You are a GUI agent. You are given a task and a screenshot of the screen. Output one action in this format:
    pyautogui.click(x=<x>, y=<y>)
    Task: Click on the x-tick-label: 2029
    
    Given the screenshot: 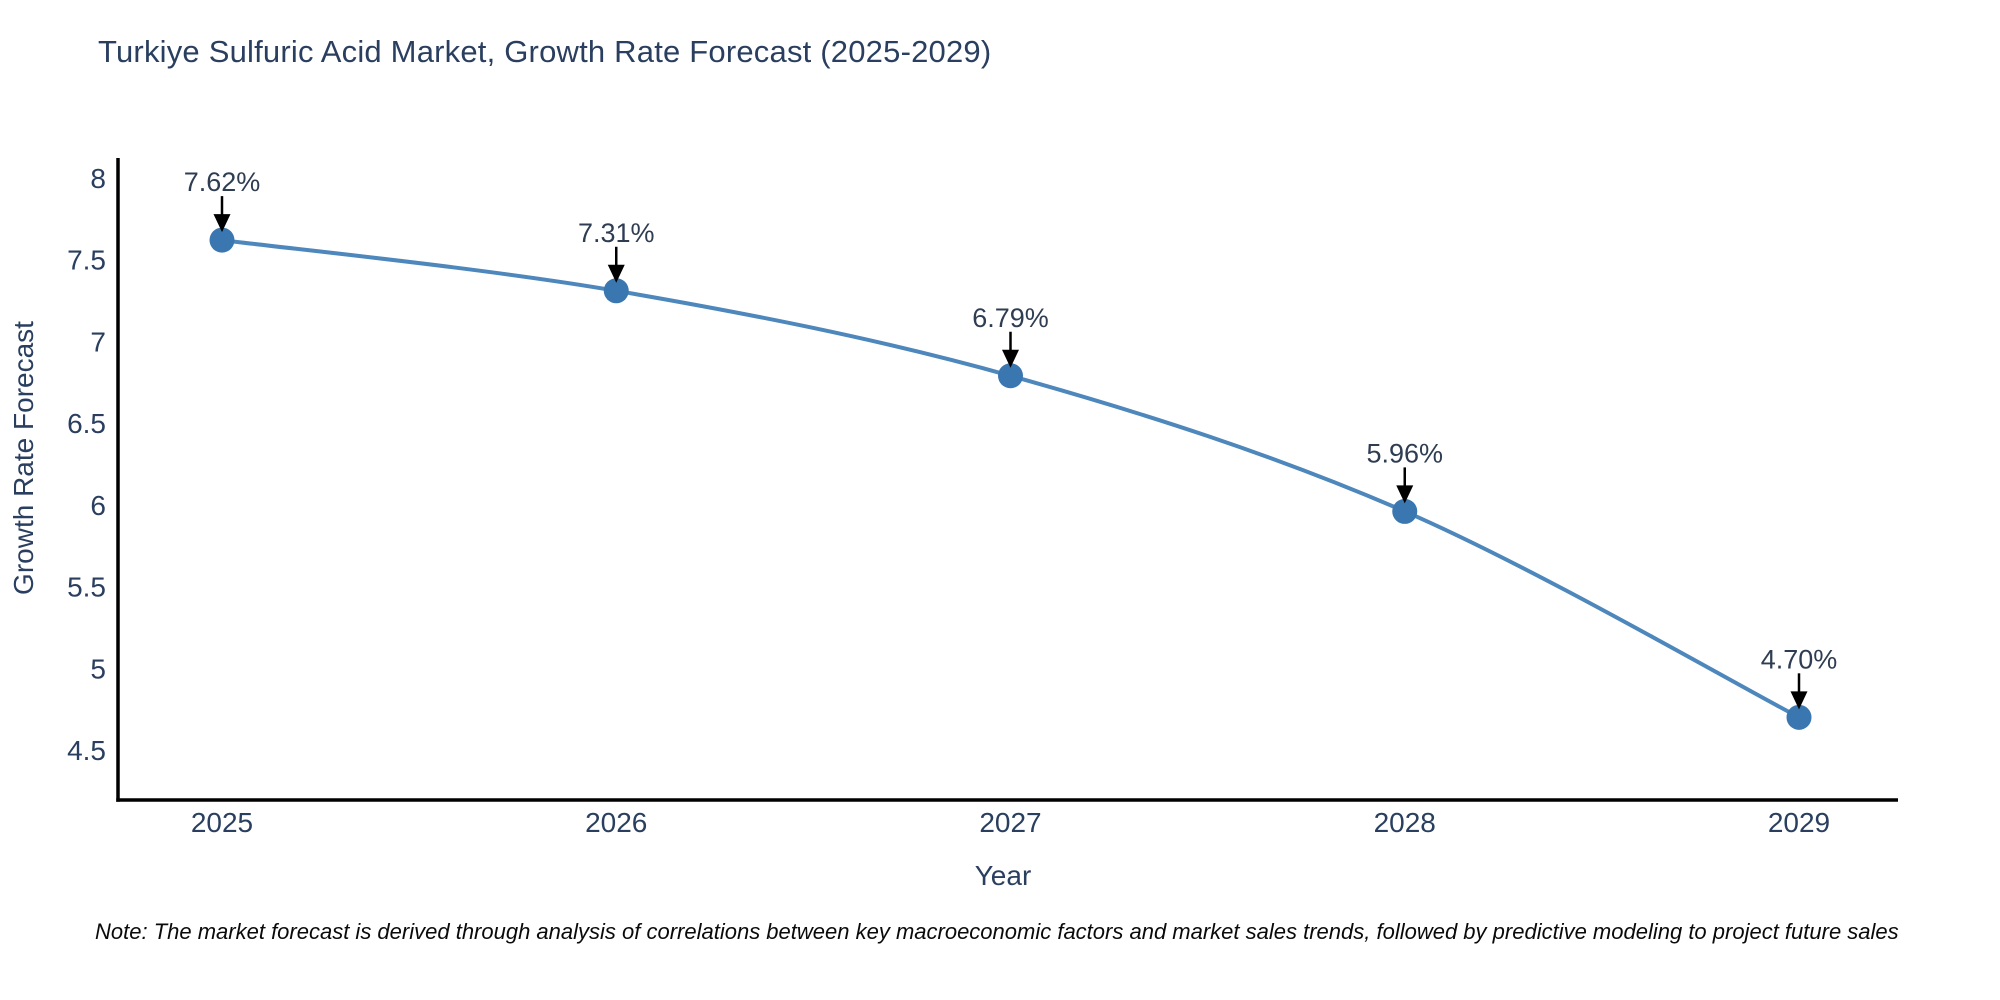 What is the action you would take?
    pyautogui.click(x=1799, y=822)
    